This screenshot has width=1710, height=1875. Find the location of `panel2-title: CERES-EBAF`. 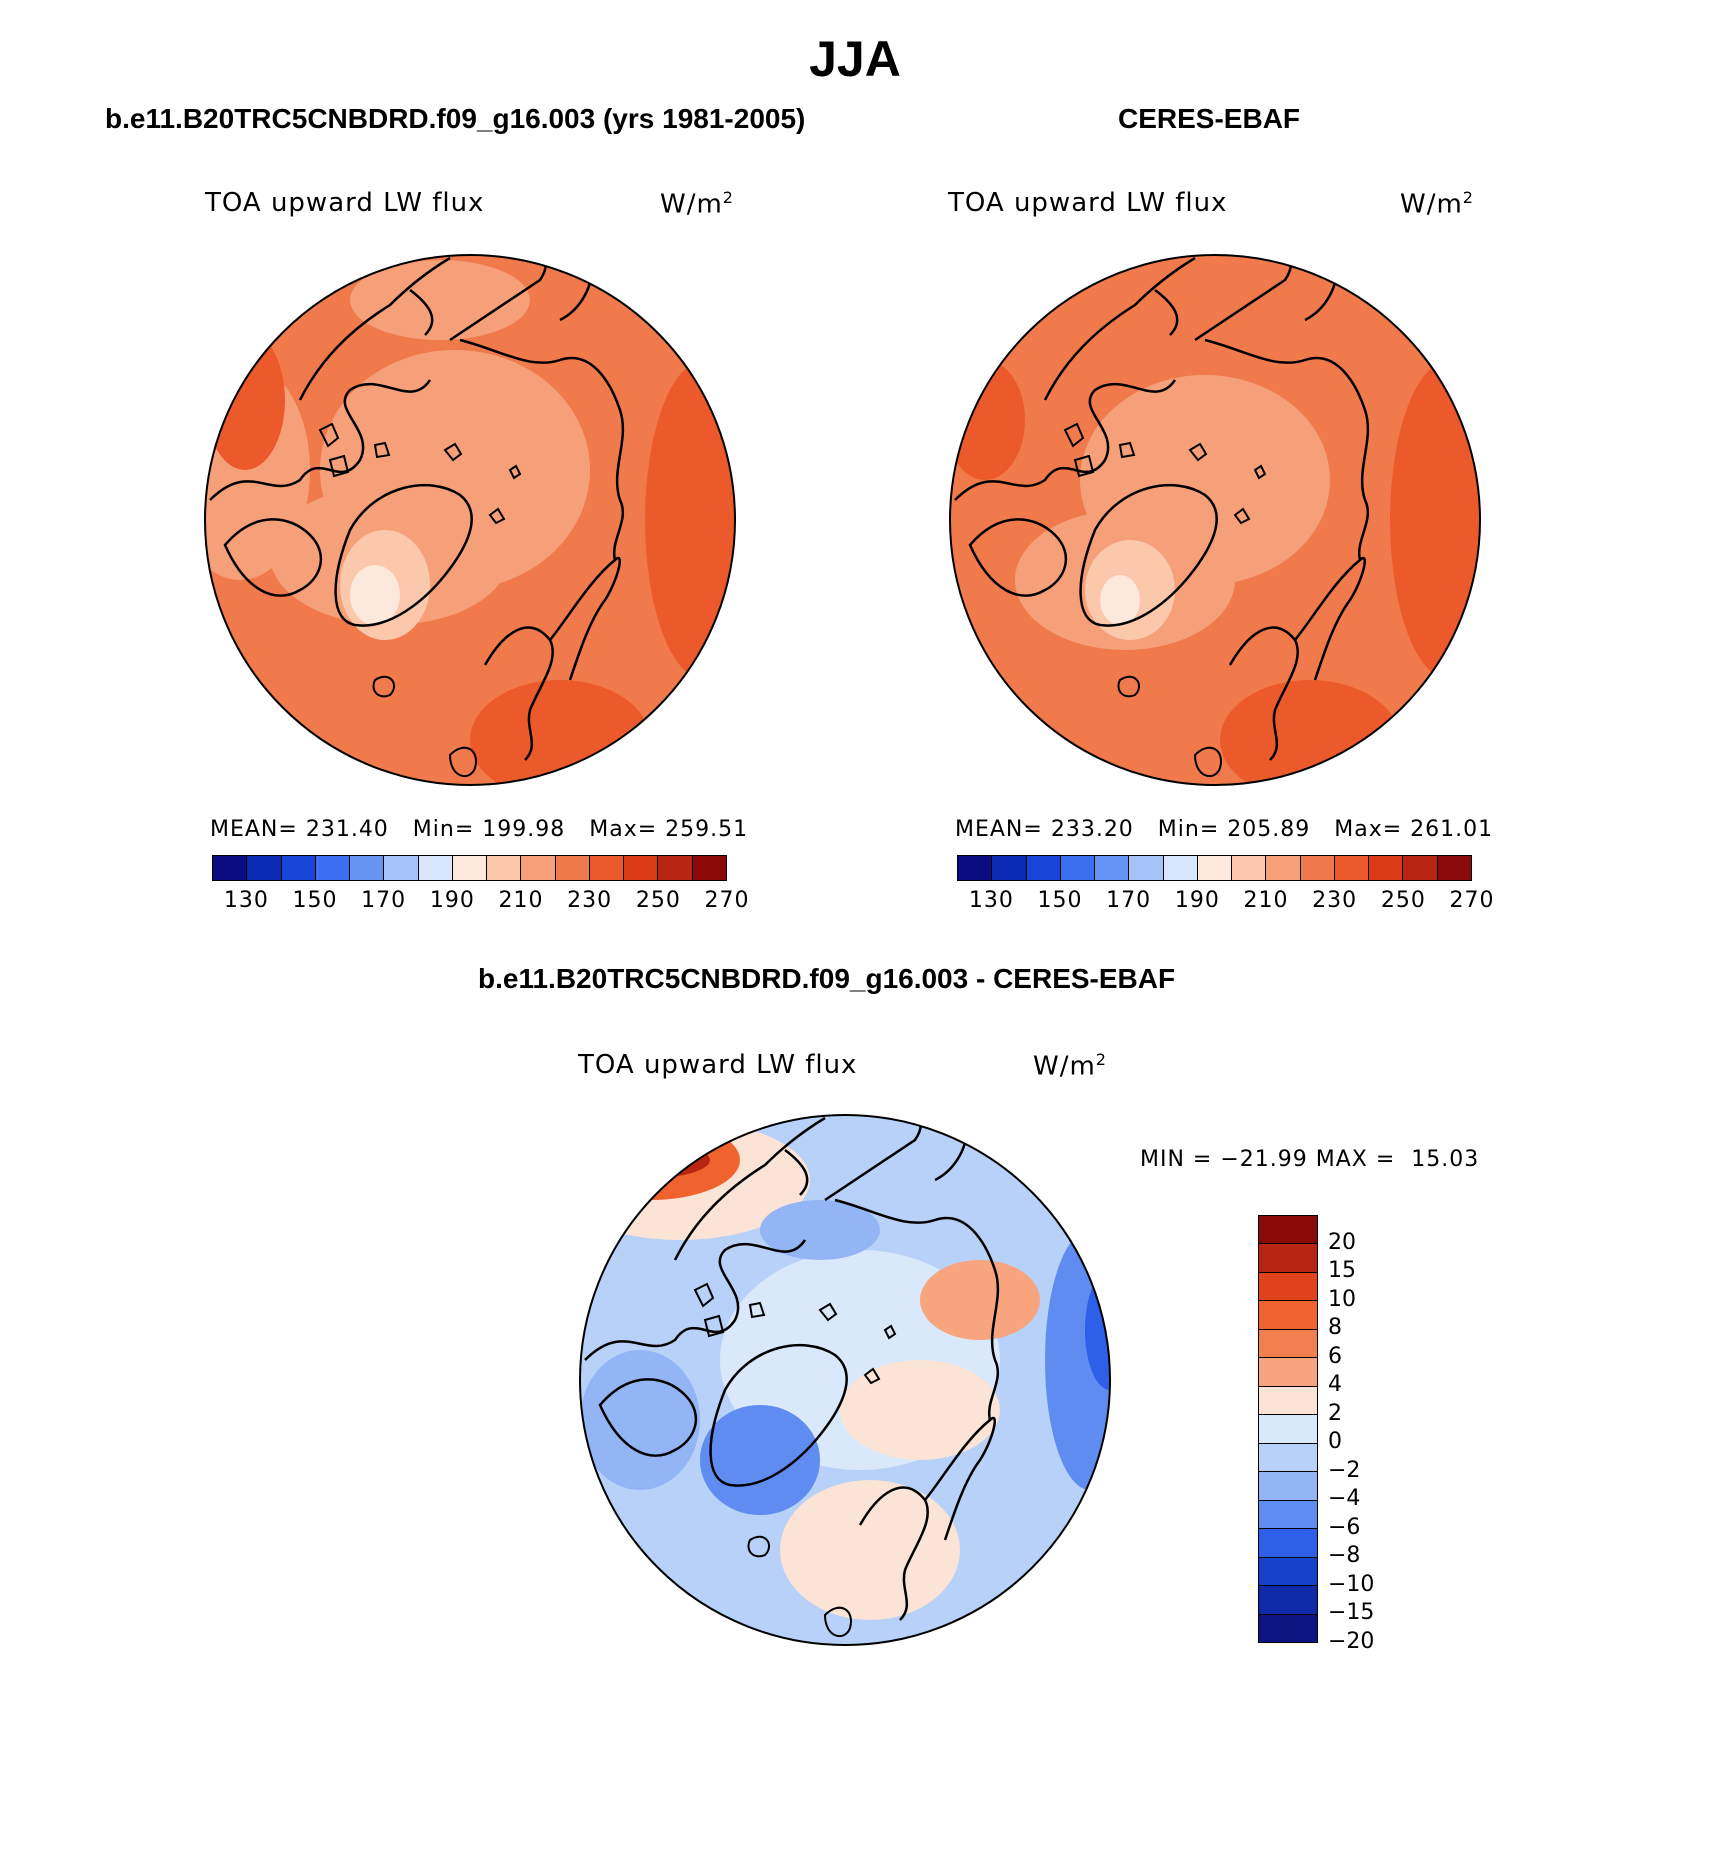

panel2-title: CERES-EBAF is located at coordinates (1209, 118).